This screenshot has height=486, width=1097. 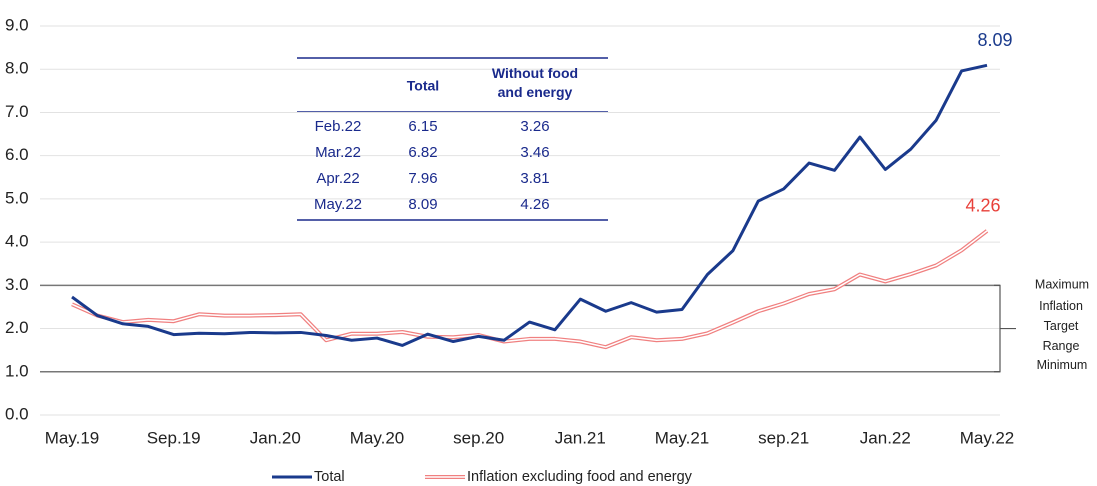 What do you see at coordinates (17, 241) in the screenshot?
I see `y-tick-label: 4.0` at bounding box center [17, 241].